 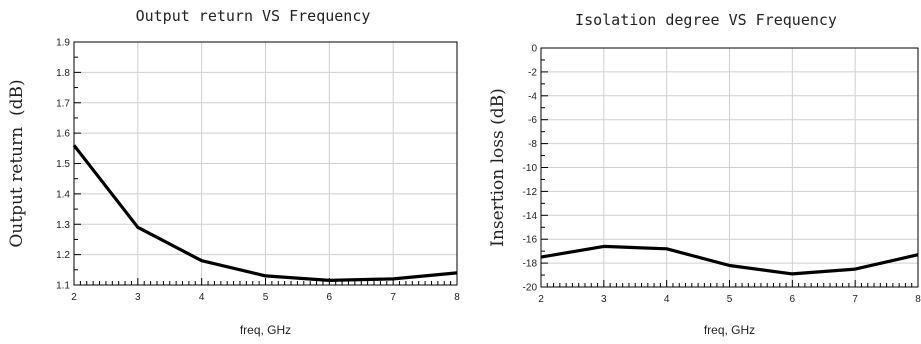 I want to click on y-tick-label: -14, so click(x=530, y=216).